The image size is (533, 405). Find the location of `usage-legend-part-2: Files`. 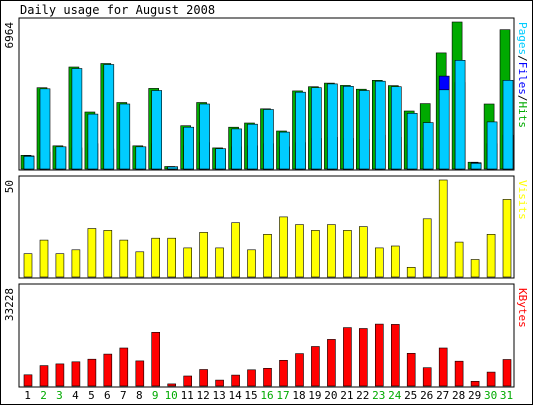

usage-legend-part-2: Files is located at coordinates (522, 78).